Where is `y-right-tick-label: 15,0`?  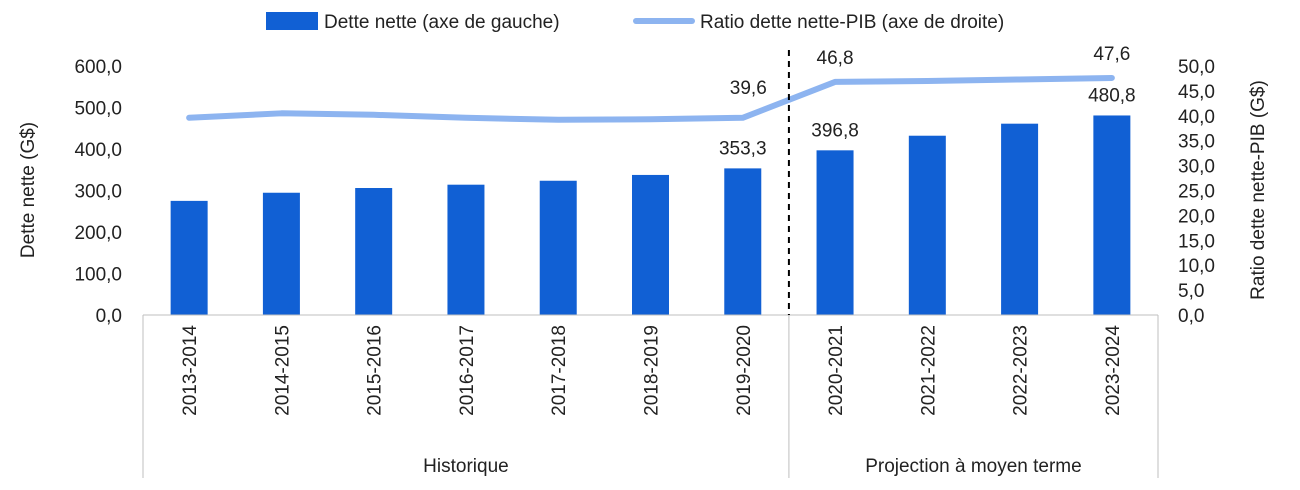
y-right-tick-label: 15,0 is located at coordinates (1196, 241).